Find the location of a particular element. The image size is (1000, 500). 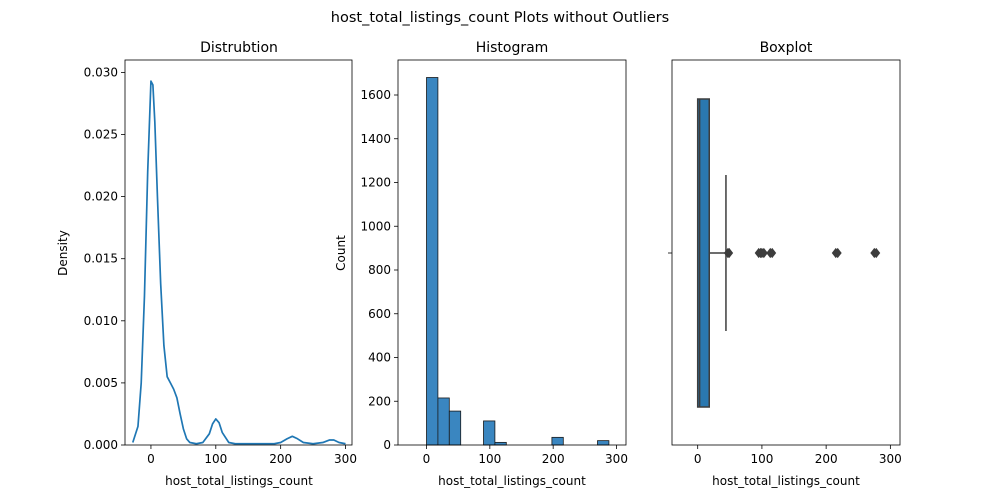

boxplot-xtick-label: 100 is located at coordinates (761, 459).